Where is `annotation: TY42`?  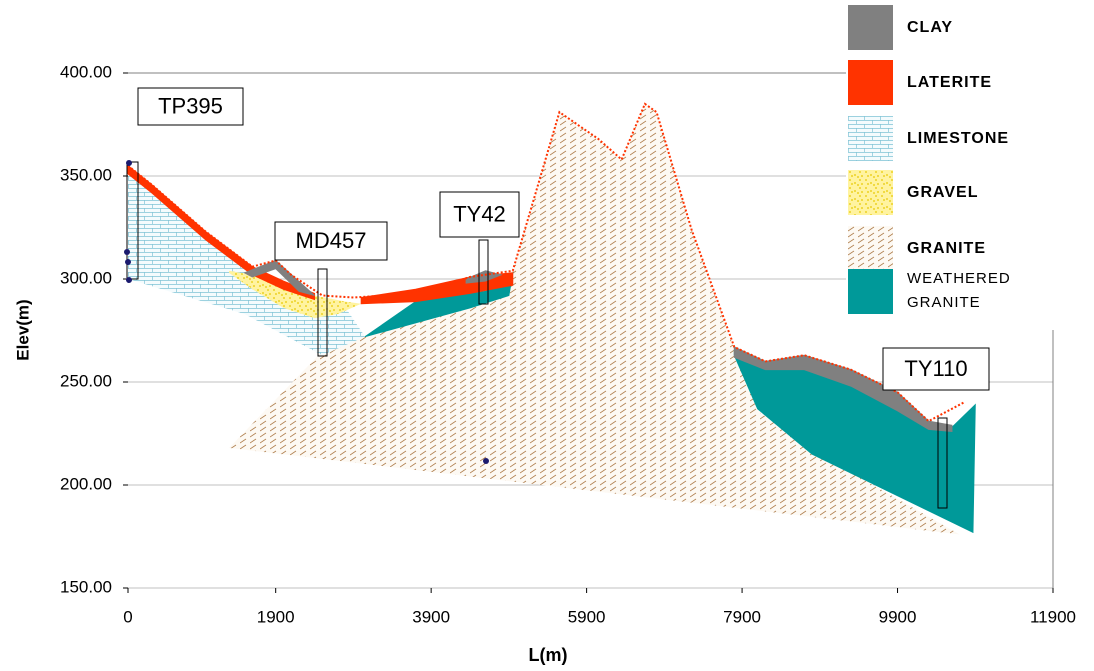
annotation: TY42 is located at coordinates (479, 213).